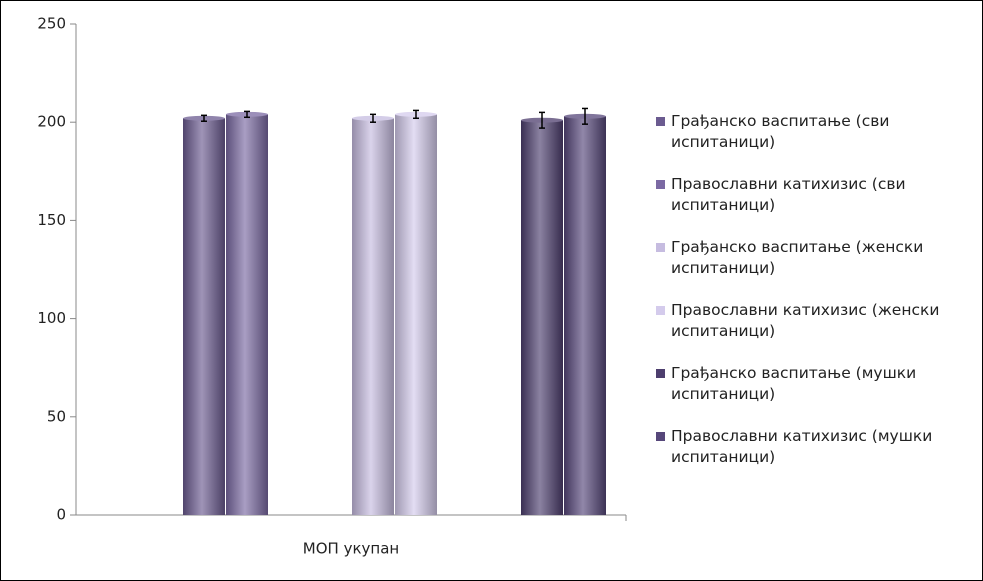  I want to click on legend-entry: Православни катихизис (сви испитаници), so click(811, 205).